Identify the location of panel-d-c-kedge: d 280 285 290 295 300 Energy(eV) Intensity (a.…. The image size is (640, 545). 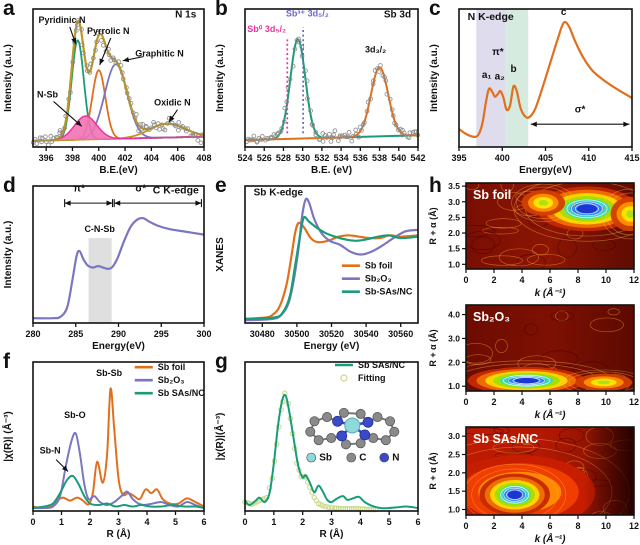
(106, 264).